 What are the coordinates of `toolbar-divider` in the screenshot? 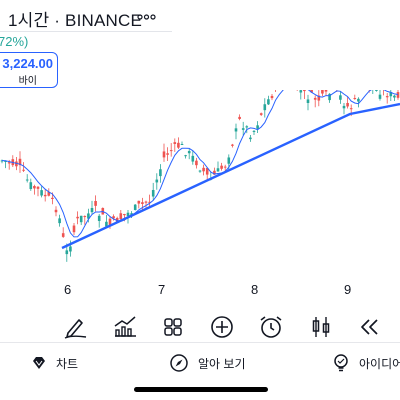 It's located at (200, 342).